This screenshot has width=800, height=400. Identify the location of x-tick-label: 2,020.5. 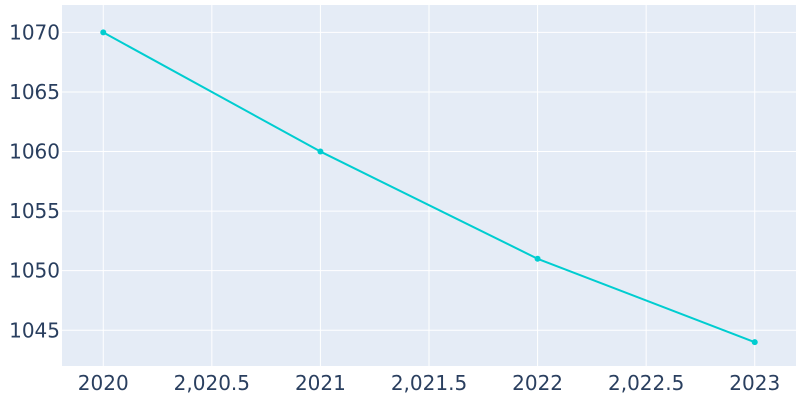
(212, 383).